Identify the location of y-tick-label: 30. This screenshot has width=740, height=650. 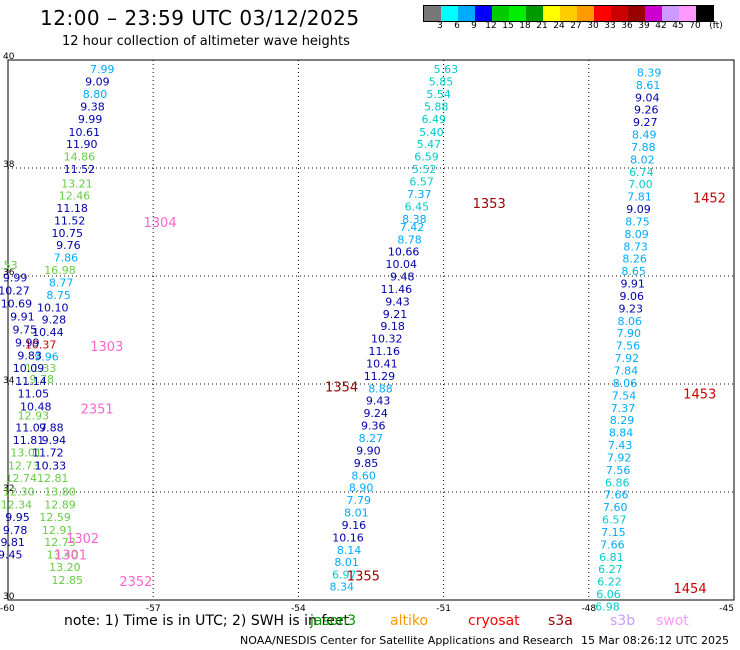
(9, 597).